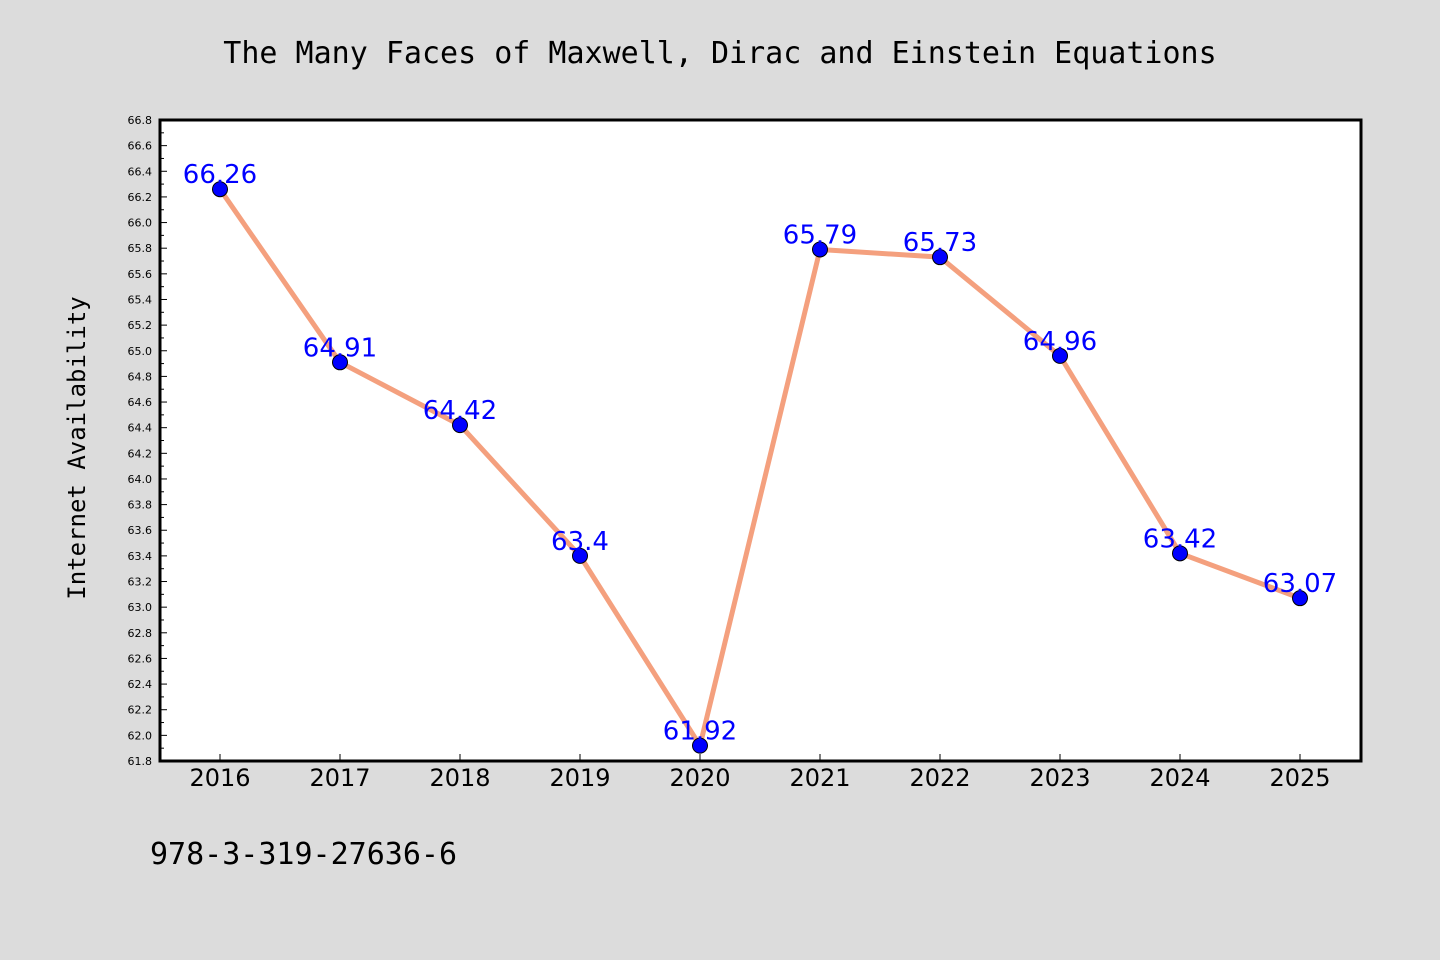 Image resolution: width=1440 pixels, height=960 pixels. I want to click on y-tick-label: 64.6, so click(140, 402).